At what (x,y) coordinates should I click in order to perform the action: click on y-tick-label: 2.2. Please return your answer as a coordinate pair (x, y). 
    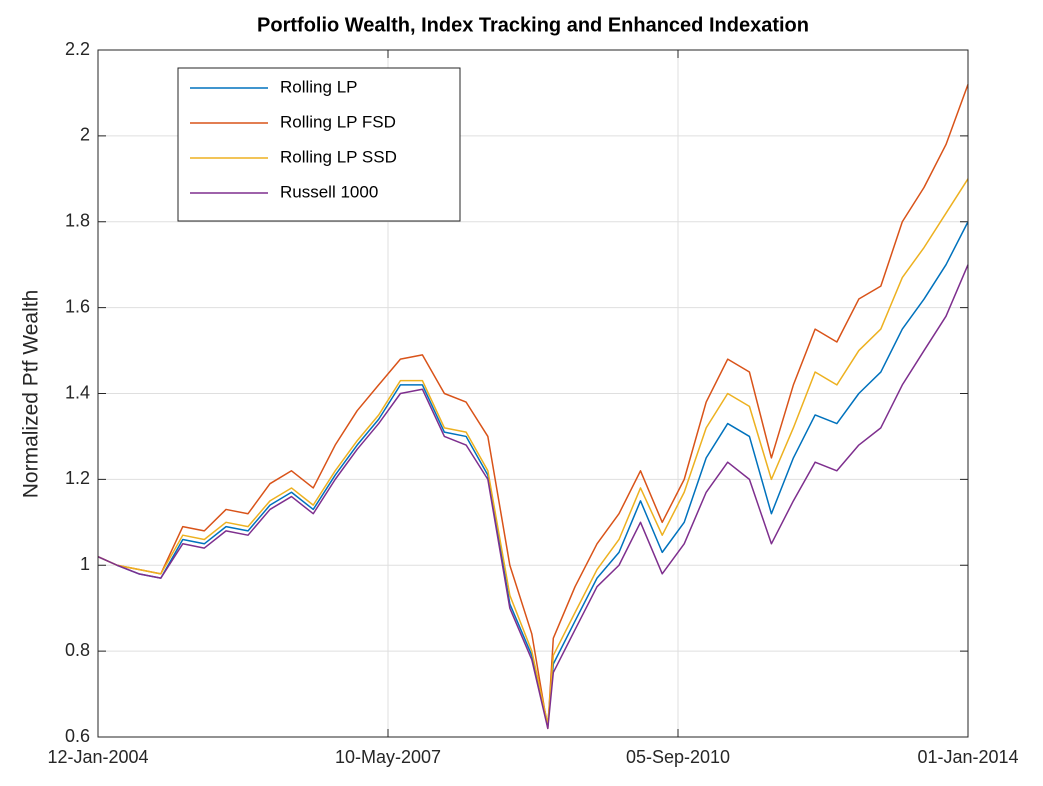
    Looking at the image, I should click on (77, 49).